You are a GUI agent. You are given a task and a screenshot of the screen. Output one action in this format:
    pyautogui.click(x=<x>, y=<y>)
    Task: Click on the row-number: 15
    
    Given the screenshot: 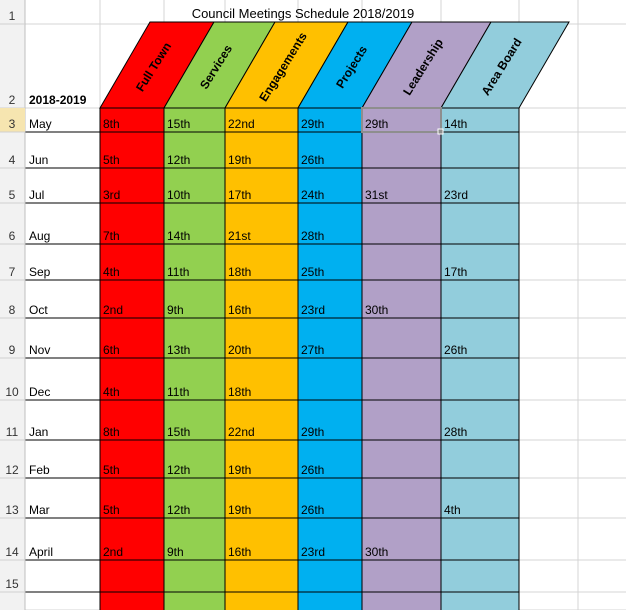 What is the action you would take?
    pyautogui.click(x=12, y=584)
    